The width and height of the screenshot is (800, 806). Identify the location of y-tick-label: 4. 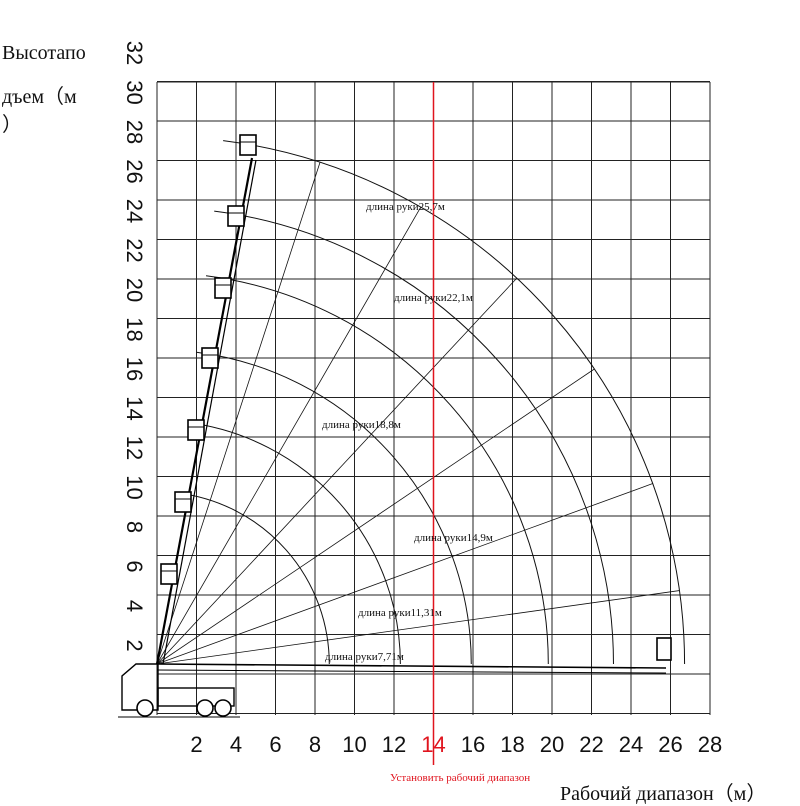
(134, 606).